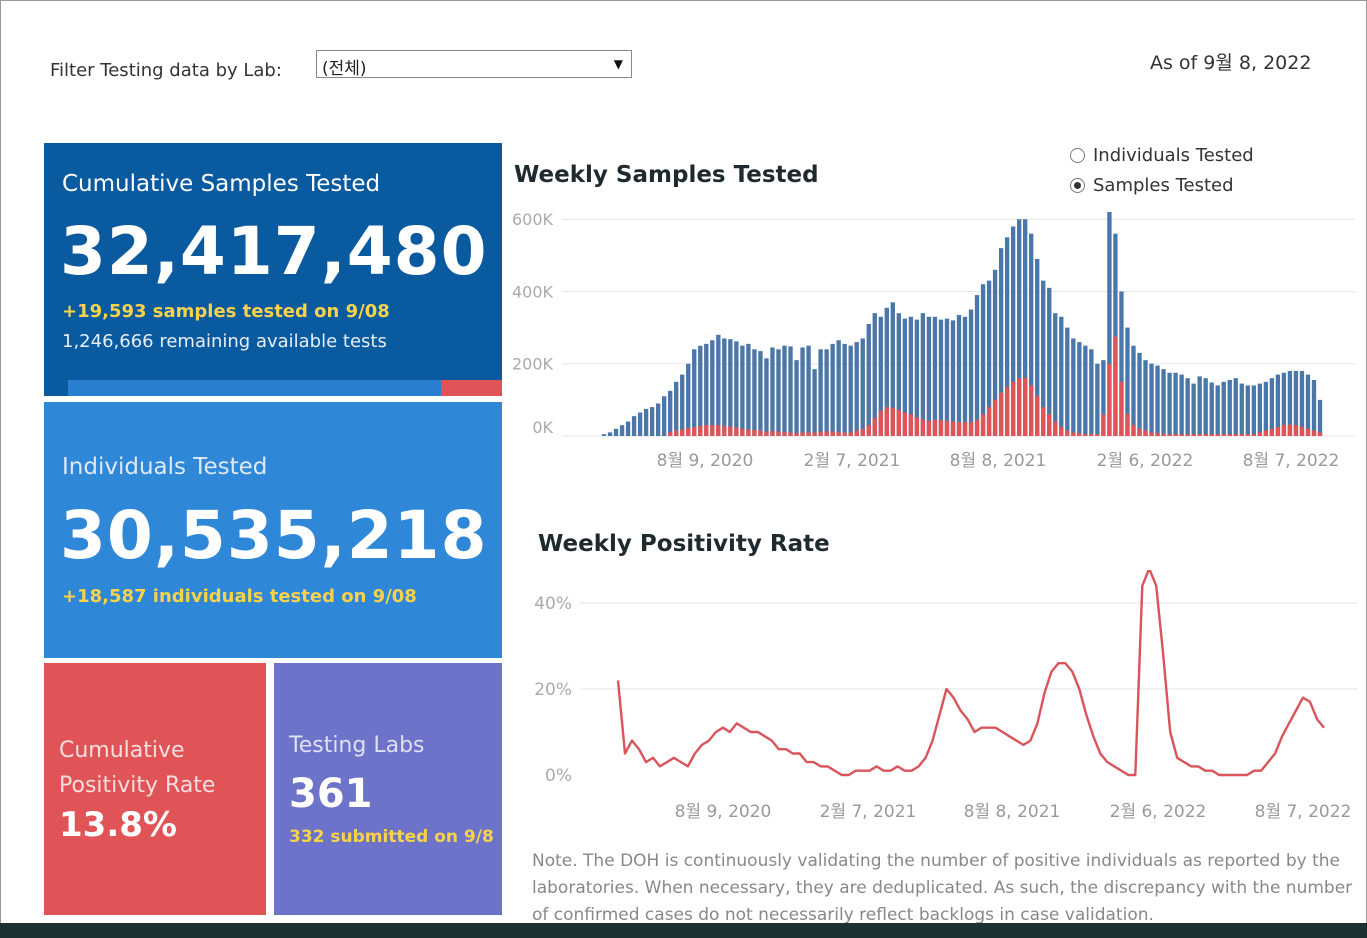  What do you see at coordinates (388, 789) in the screenshot?
I see `labs-tile: Testing Labs 361 332 submitted on 9/8` at bounding box center [388, 789].